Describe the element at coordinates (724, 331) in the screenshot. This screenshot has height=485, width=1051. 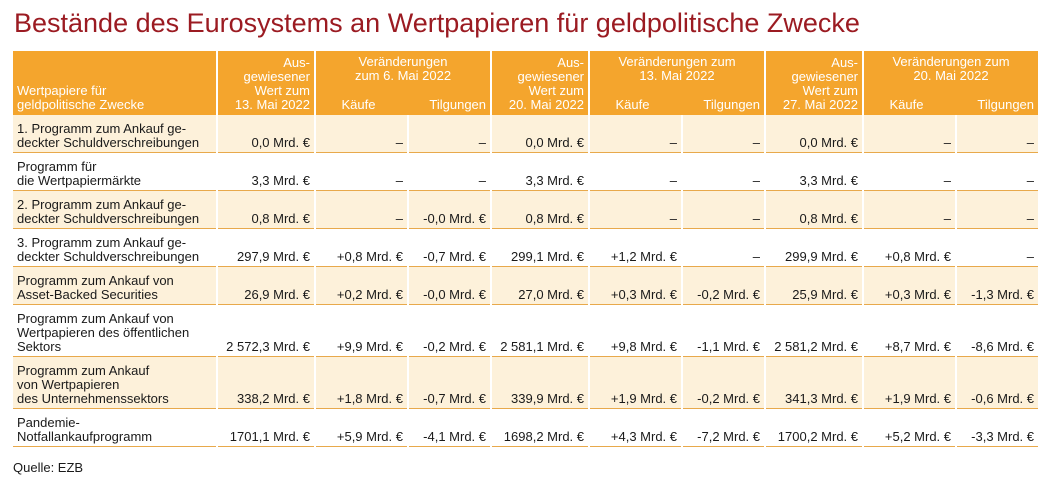
I see `value-cell: -1,1 Mrd. €` at that location.